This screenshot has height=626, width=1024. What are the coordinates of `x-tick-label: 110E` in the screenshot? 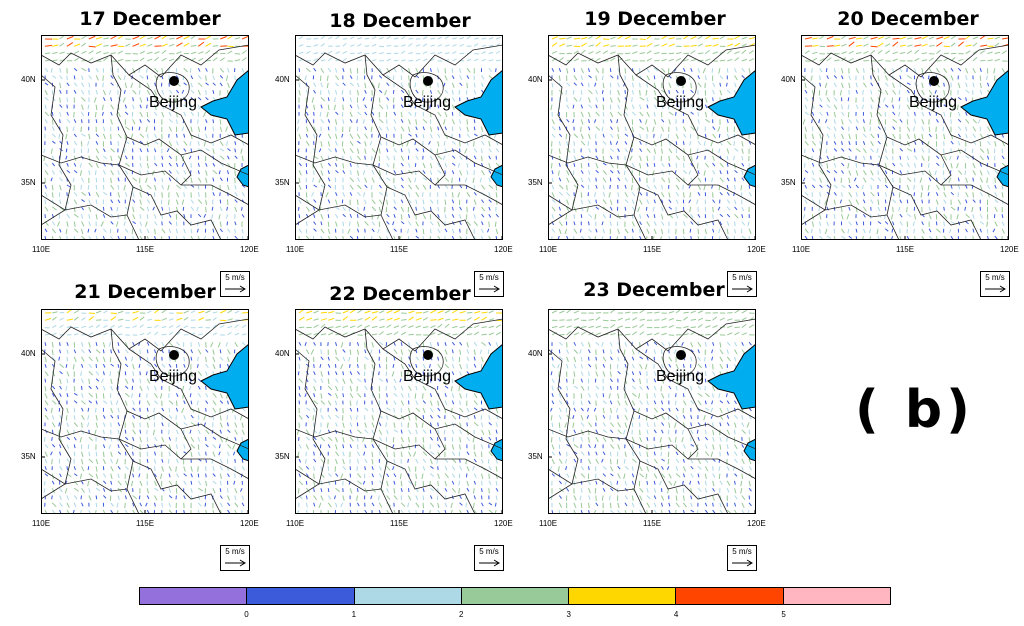 It's located at (295, 523).